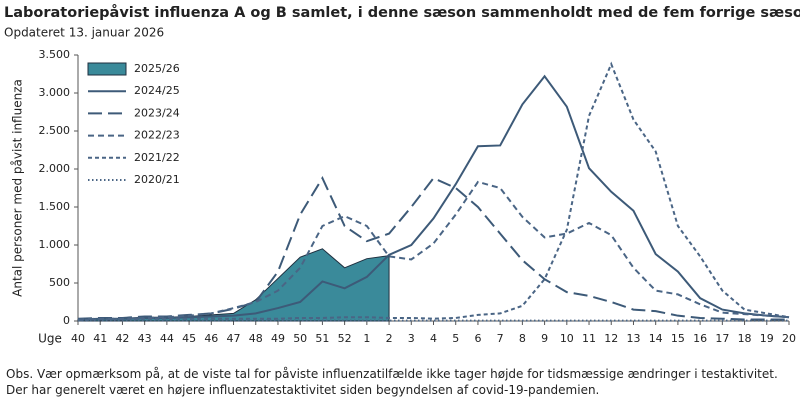 This screenshot has height=408, width=800. What do you see at coordinates (567, 338) in the screenshot?
I see `x-tick-label: 10` at bounding box center [567, 338].